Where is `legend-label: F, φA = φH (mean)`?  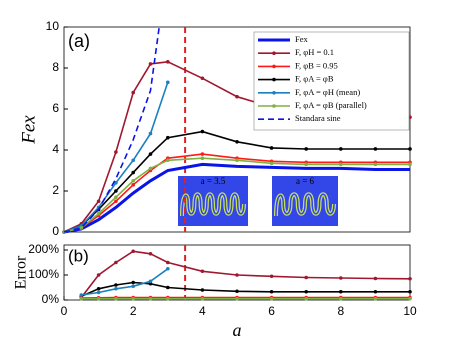 legend-label: F, φA = φH (mean) is located at coordinates (327, 92).